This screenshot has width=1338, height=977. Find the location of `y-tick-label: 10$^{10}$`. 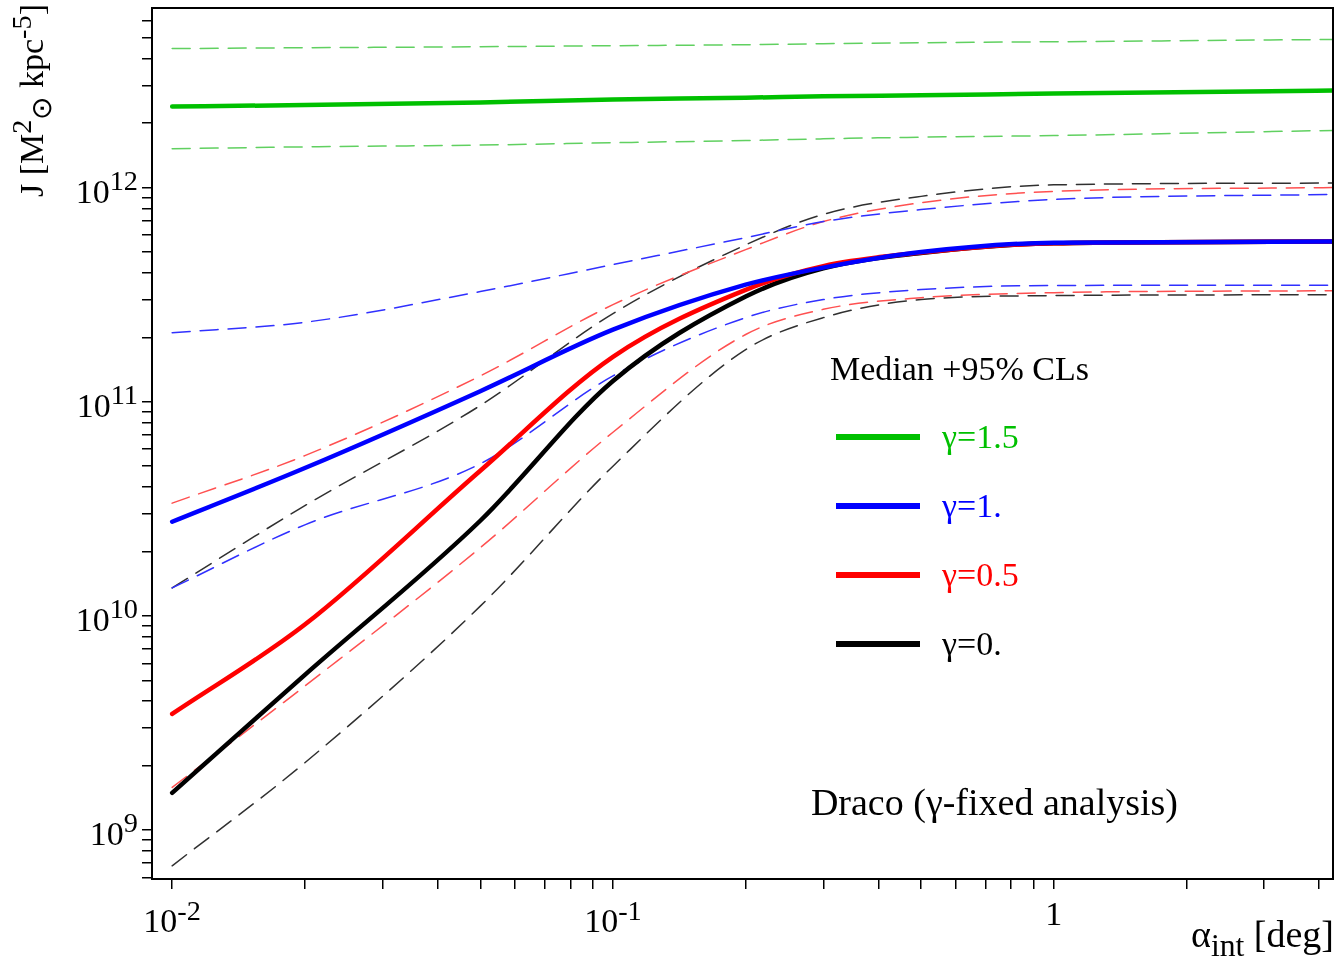

y-tick-label: 10$^{10}$ is located at coordinates (106, 616).